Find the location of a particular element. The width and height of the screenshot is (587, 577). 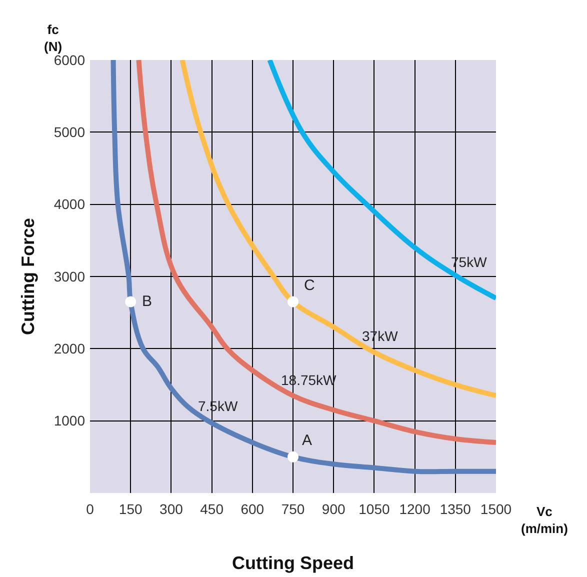

x-axis-title: Cutting Speed is located at coordinates (293, 563).